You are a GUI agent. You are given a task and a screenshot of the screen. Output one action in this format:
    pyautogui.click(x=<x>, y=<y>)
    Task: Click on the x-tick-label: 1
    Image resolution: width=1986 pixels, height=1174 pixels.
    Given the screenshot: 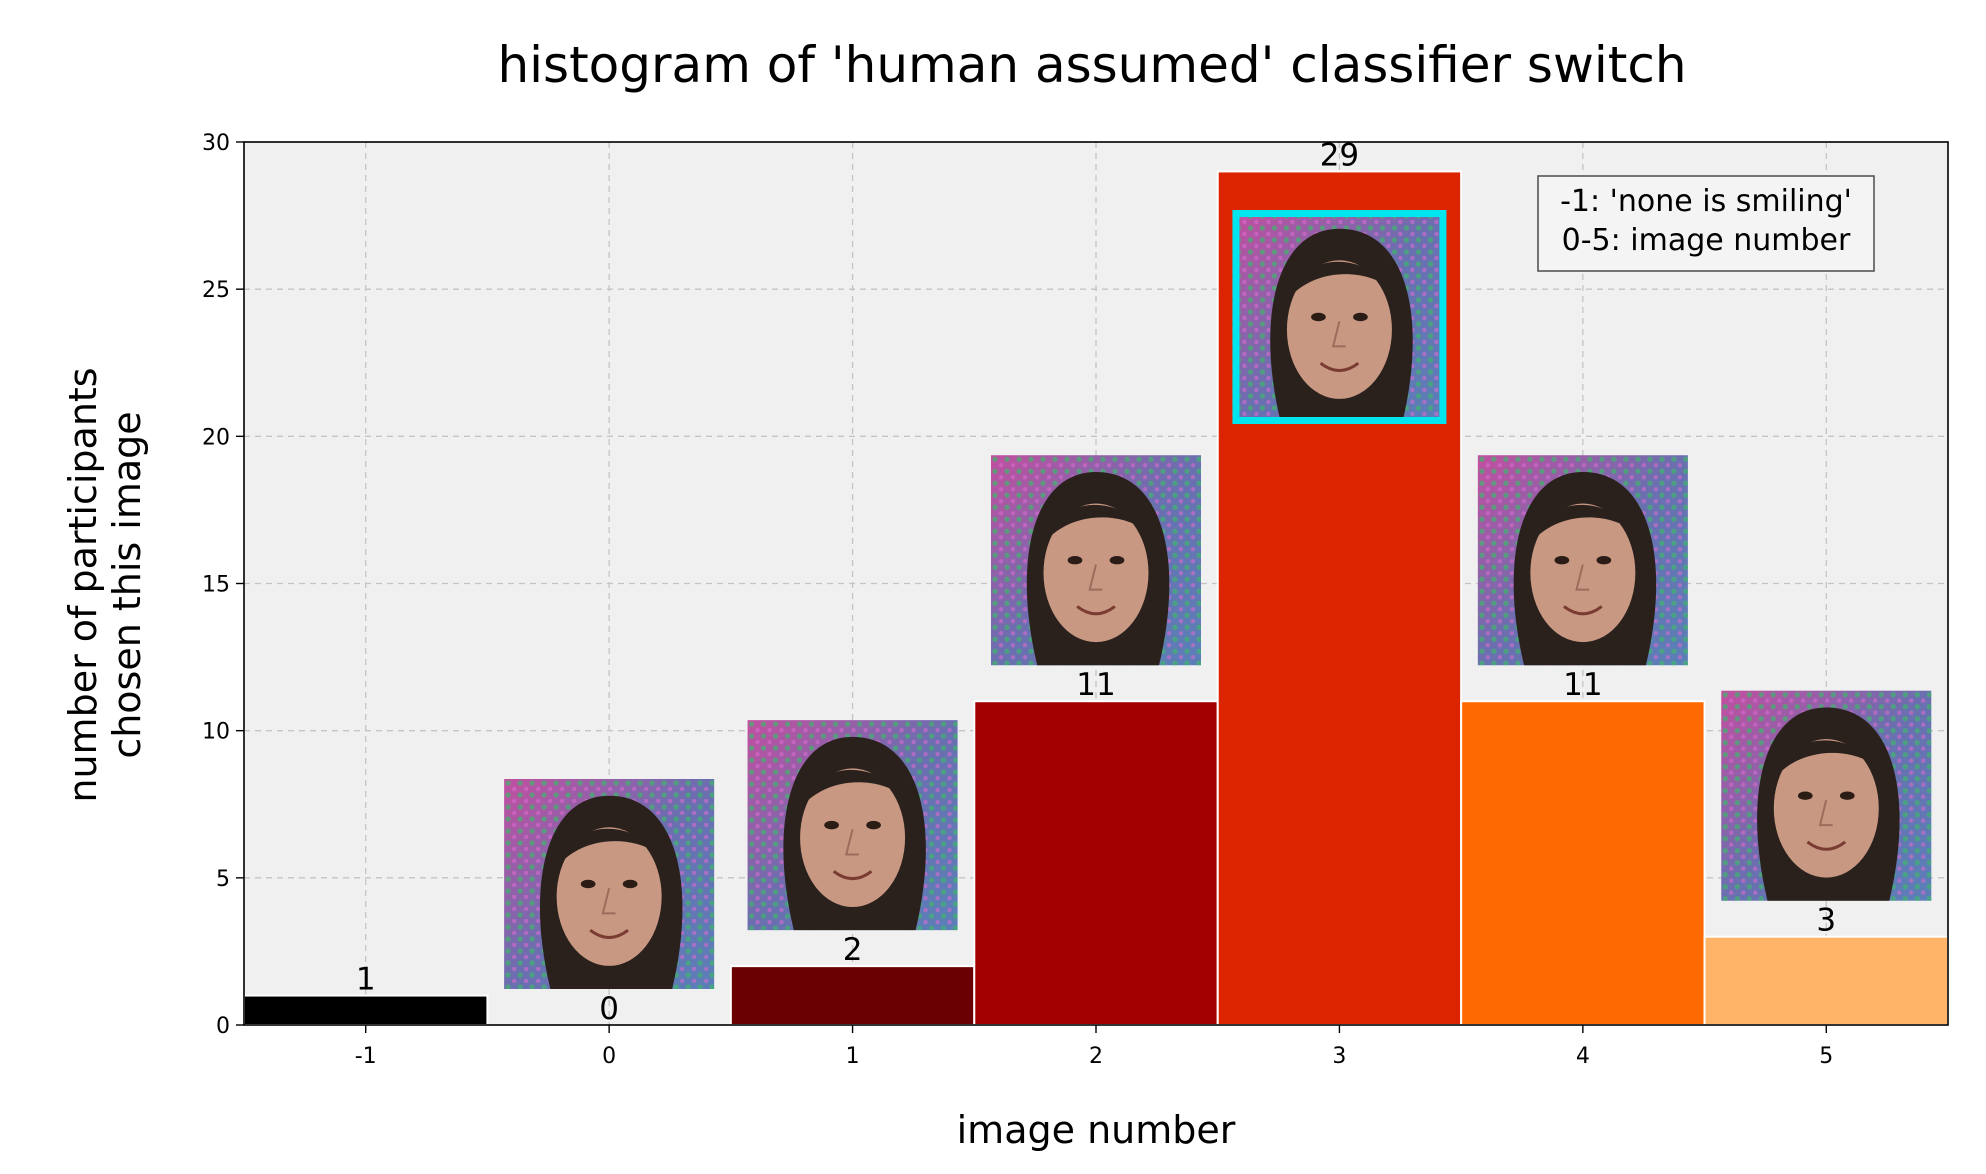 What is the action you would take?
    pyautogui.click(x=853, y=1056)
    